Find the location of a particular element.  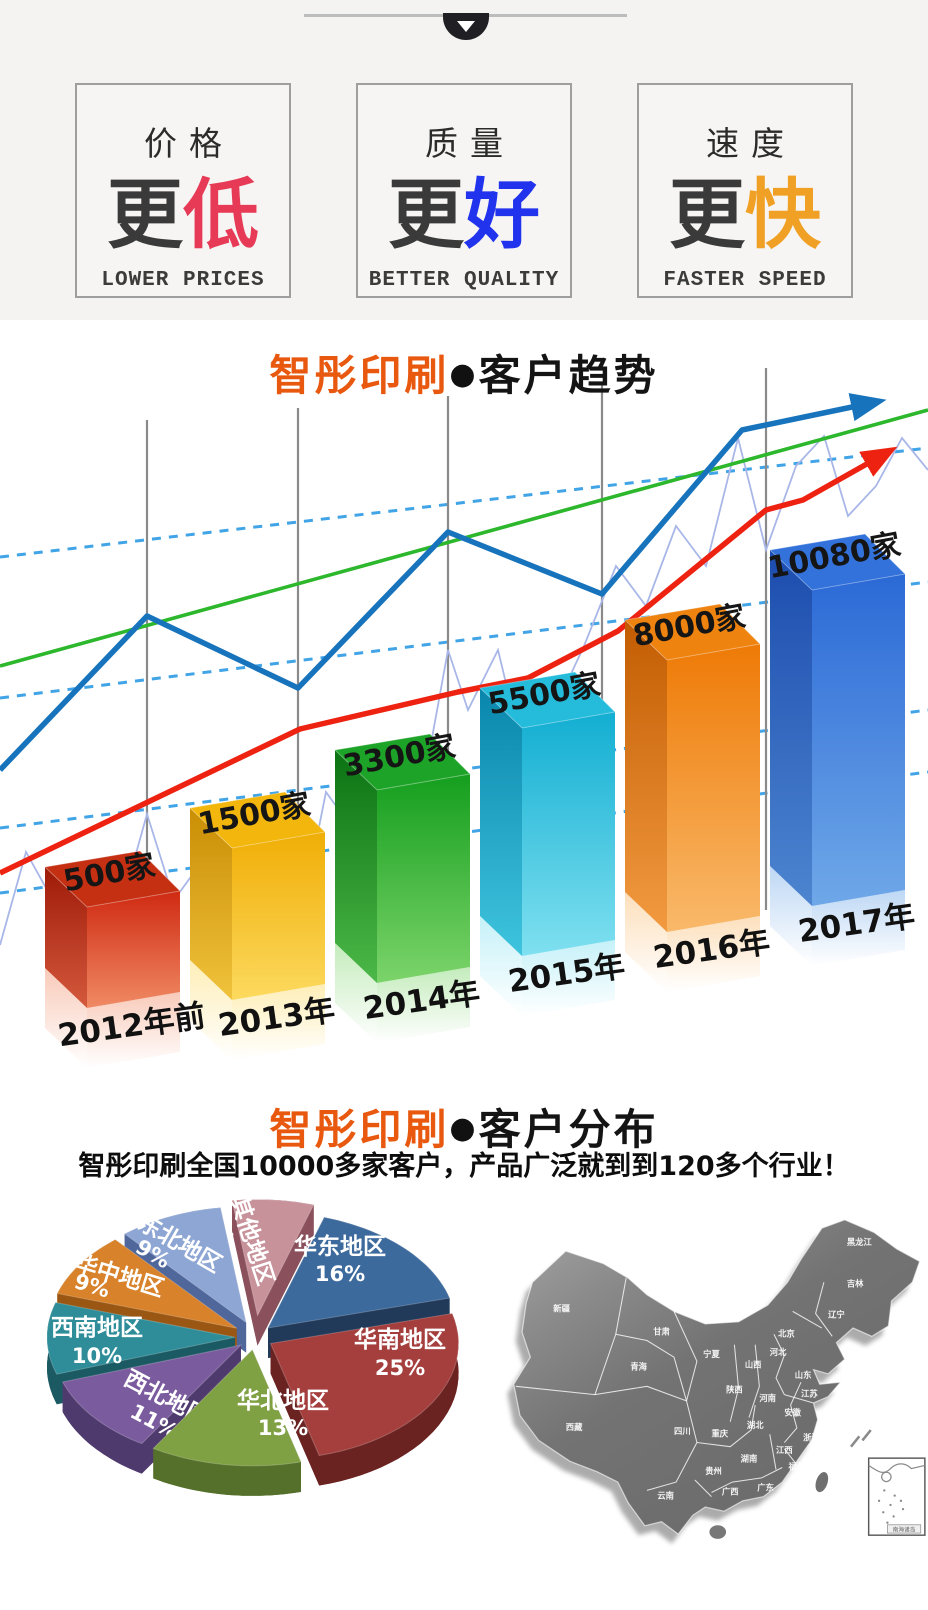

card-big-text: 更好 is located at coordinates (464, 215).